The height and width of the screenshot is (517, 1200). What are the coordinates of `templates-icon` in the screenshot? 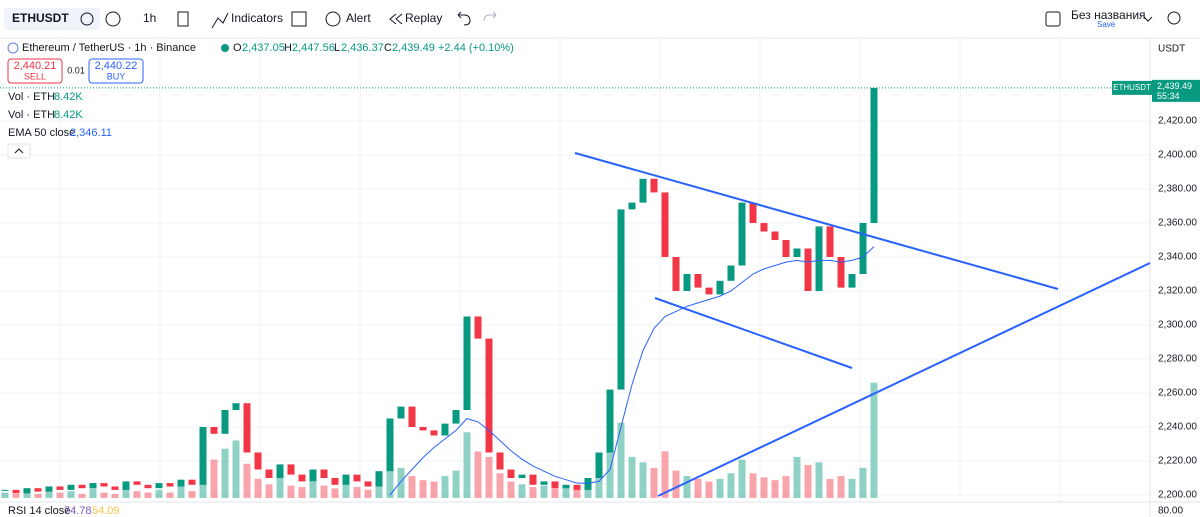 It's located at (299, 19).